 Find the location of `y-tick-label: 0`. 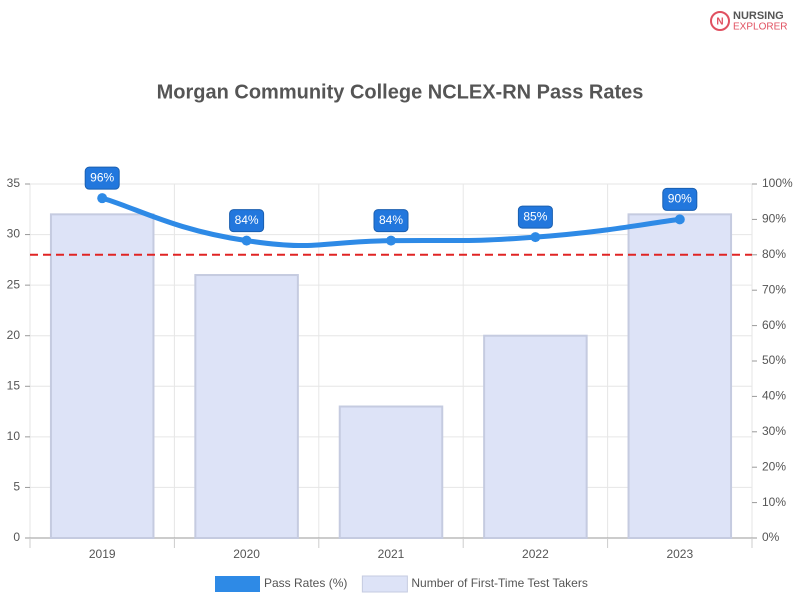

y-tick-label: 0 is located at coordinates (16, 537).